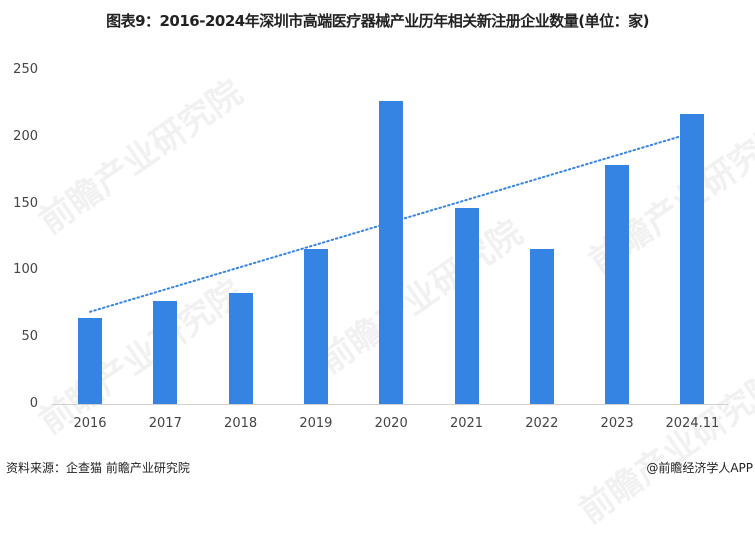  I want to click on x-tick-label: 2017, so click(165, 423).